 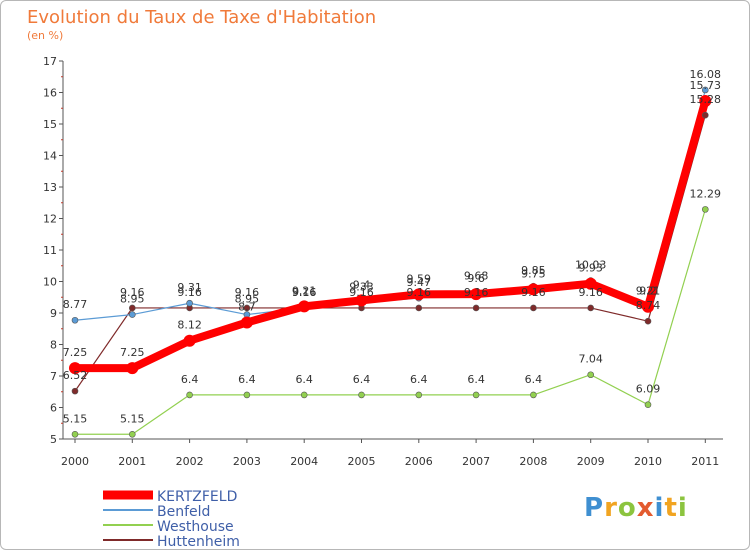 I want to click on data-label-benfeld: 10.03, so click(x=591, y=265).